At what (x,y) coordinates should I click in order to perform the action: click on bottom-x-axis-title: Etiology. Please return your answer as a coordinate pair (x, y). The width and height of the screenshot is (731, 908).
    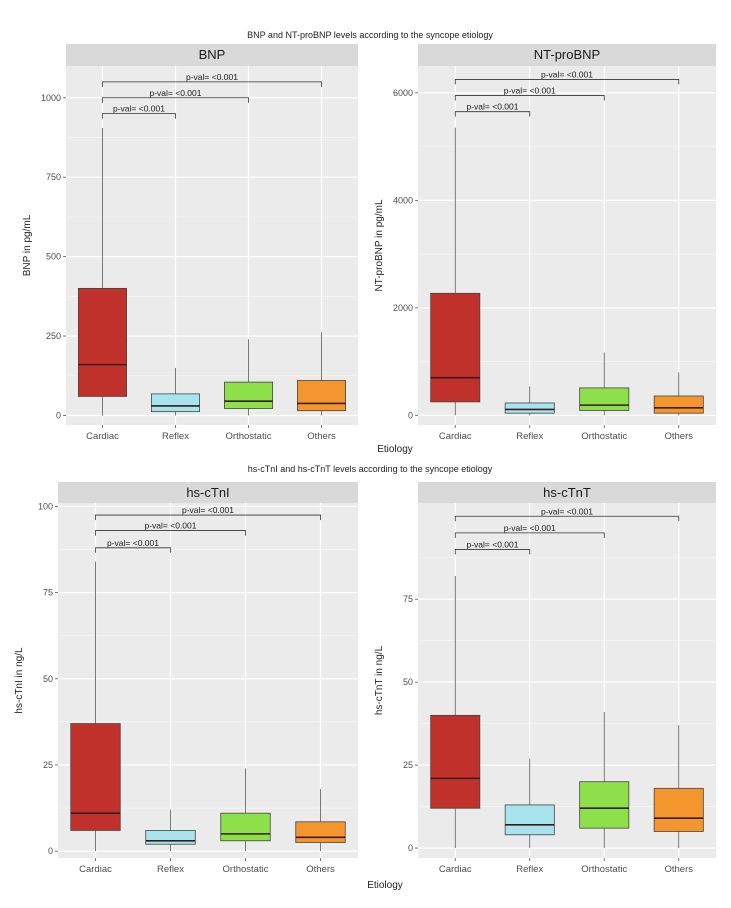
    Looking at the image, I should click on (385, 885).